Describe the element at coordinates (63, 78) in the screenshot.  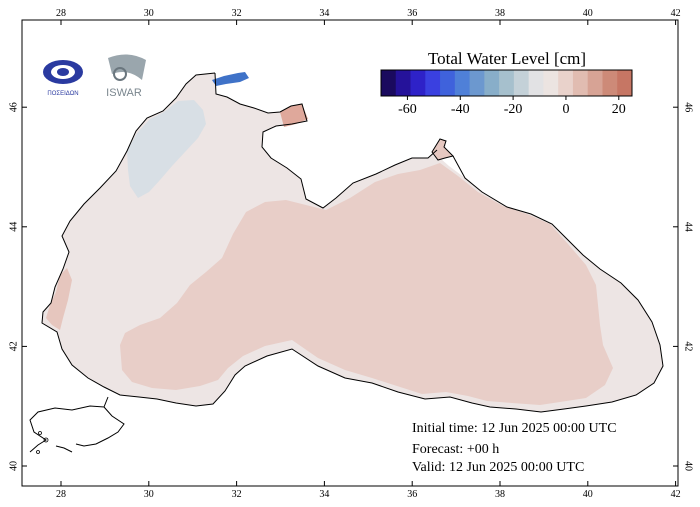
I see `poseidon-logo-icon: ΠΟΣΕΙΔΩΝ` at that location.